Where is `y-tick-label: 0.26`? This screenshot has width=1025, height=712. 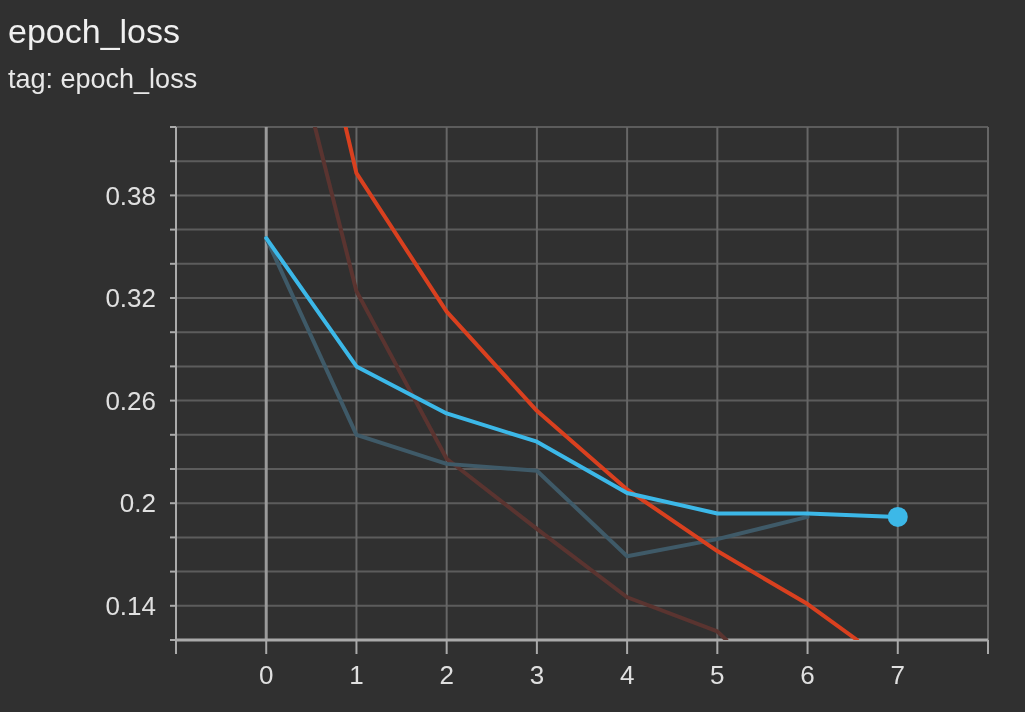
y-tick-label: 0.26 is located at coordinates (130, 400).